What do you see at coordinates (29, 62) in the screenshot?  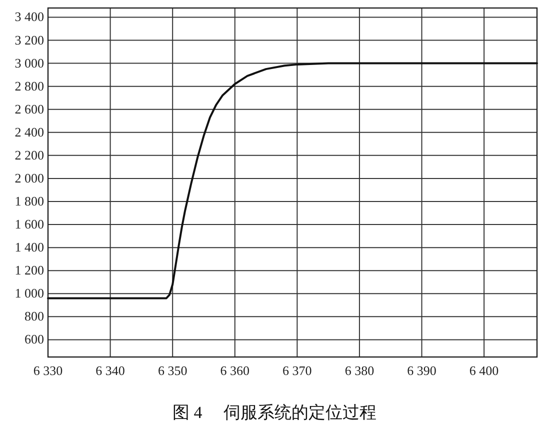 I see `y-tick-label: 3 000` at bounding box center [29, 62].